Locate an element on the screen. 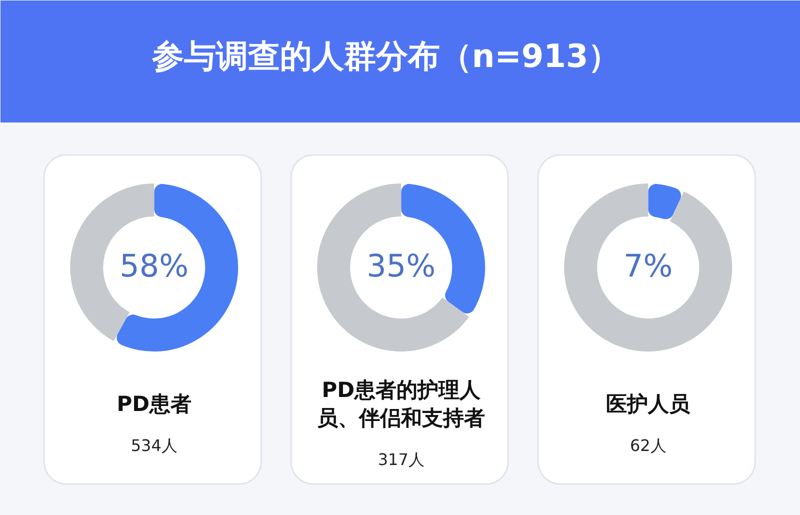  data-label: 35% is located at coordinates (401, 266).